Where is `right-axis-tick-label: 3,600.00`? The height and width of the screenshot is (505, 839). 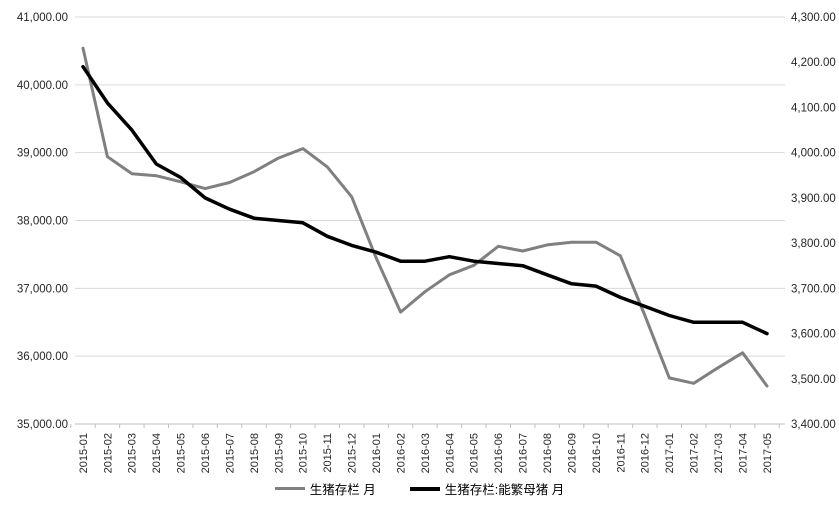
right-axis-tick-label: 3,600.00 is located at coordinates (813, 335).